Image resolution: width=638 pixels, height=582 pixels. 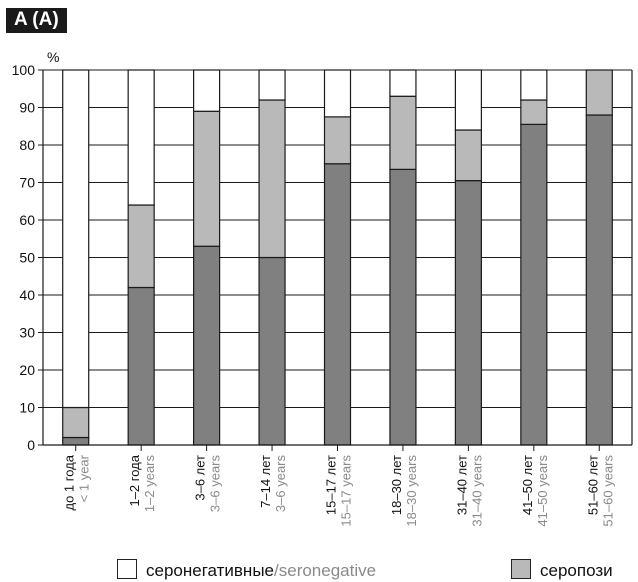 I want to click on legend-label-seropositive-ru: серопози, so click(x=576, y=570).